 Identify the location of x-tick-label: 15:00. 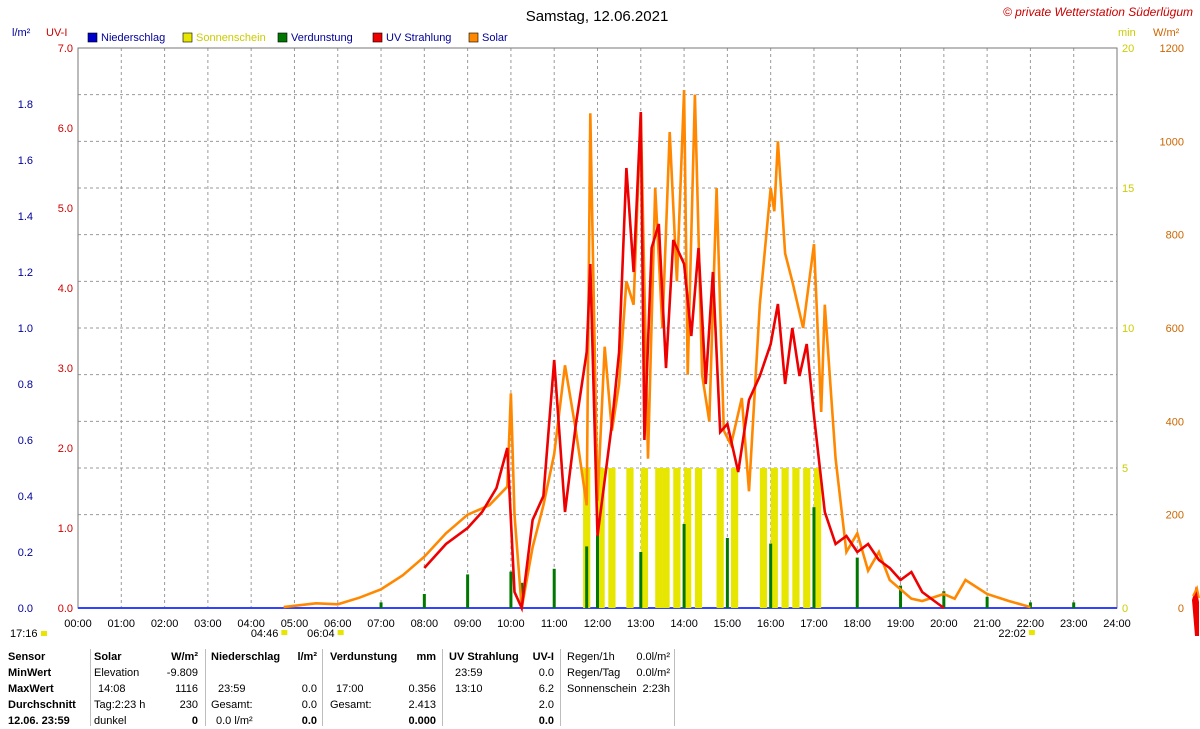
(728, 624).